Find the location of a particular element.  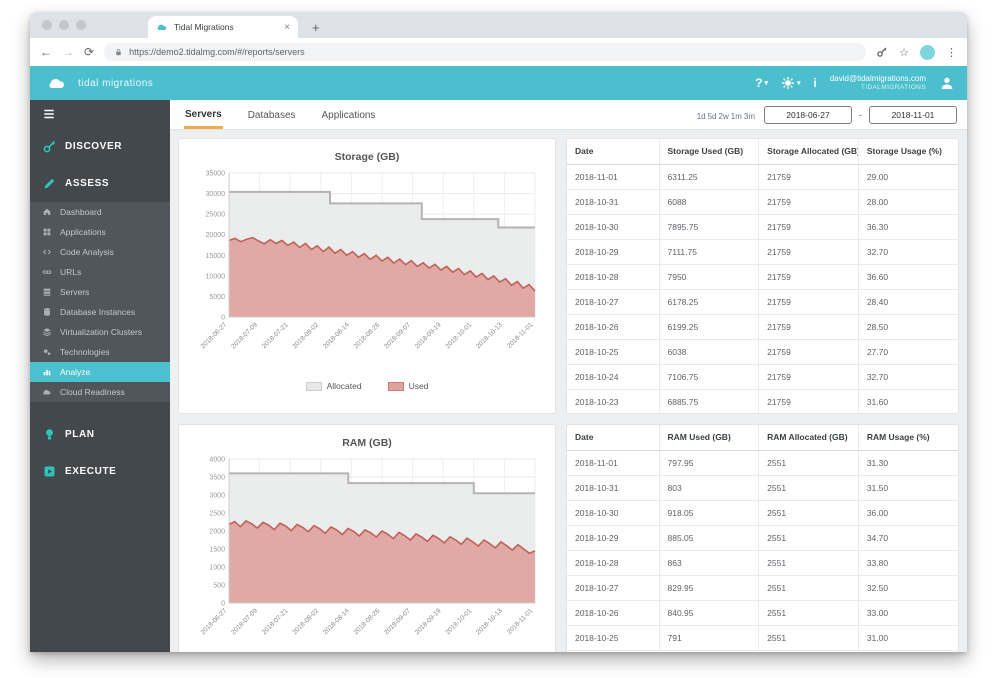

column-header: Storage Usage (%) is located at coordinates (908, 152).